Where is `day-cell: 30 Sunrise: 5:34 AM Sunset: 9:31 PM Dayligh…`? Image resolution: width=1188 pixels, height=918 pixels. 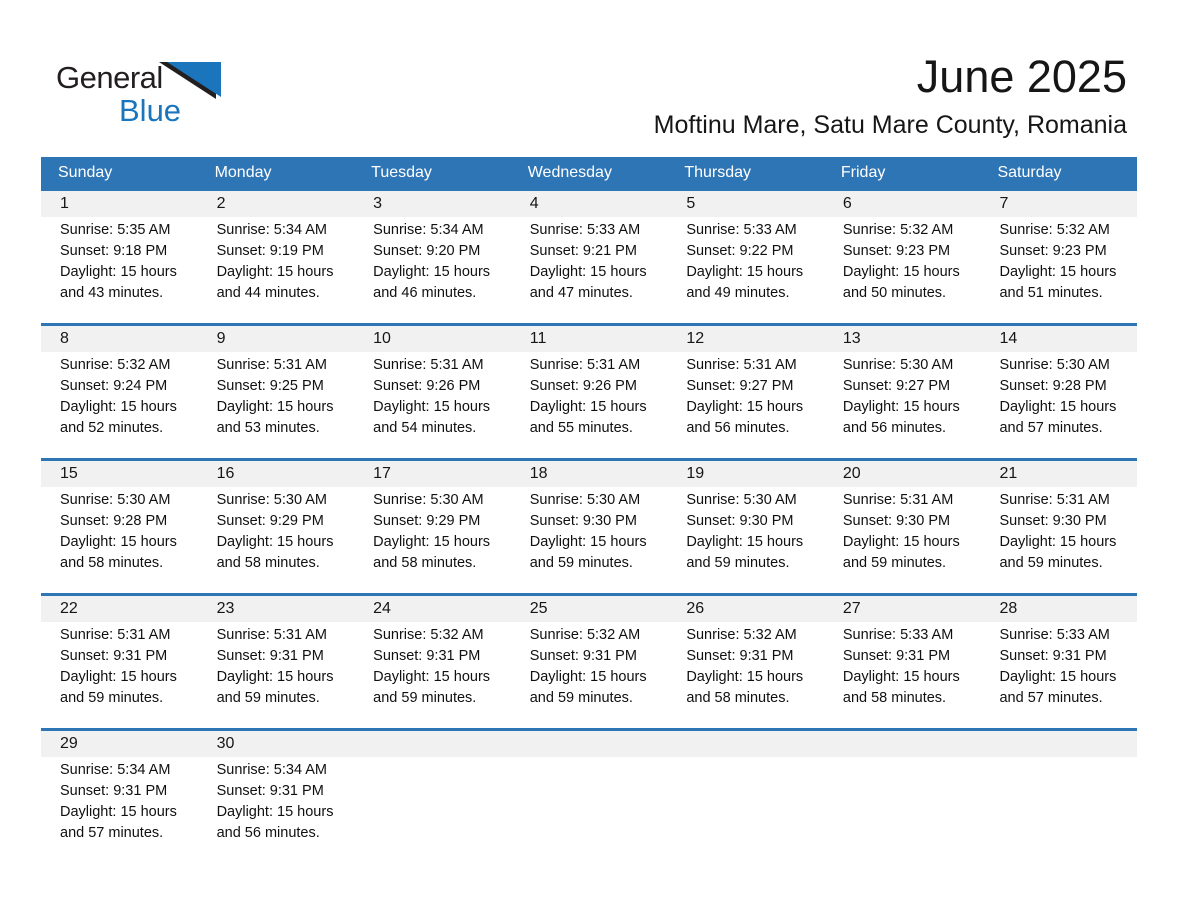 day-cell: 30 Sunrise: 5:34 AM Sunset: 9:31 PM Dayligh… is located at coordinates (276, 797).